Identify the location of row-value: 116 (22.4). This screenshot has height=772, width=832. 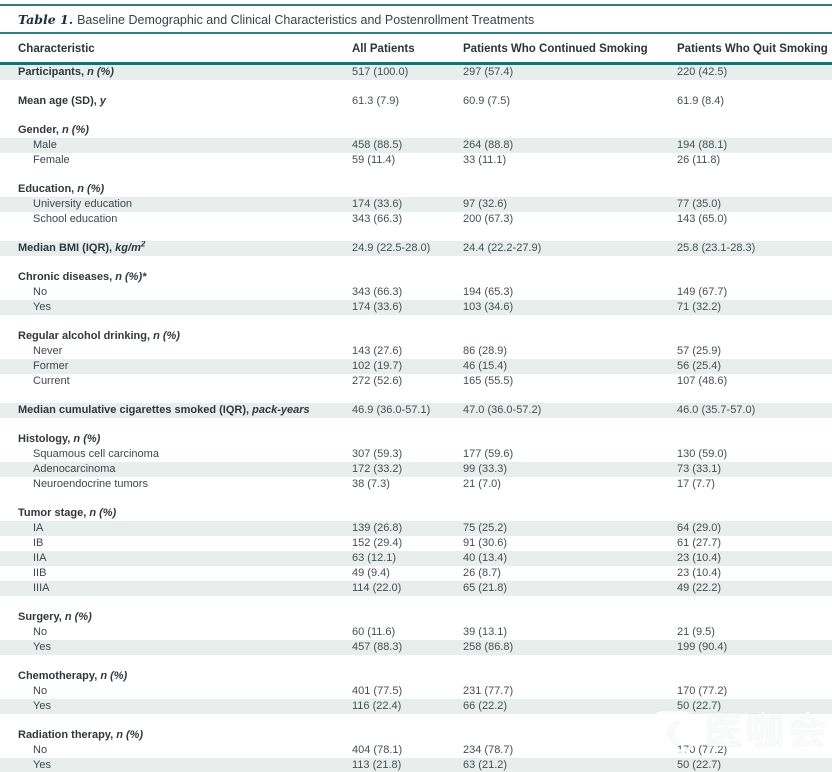
(377, 705).